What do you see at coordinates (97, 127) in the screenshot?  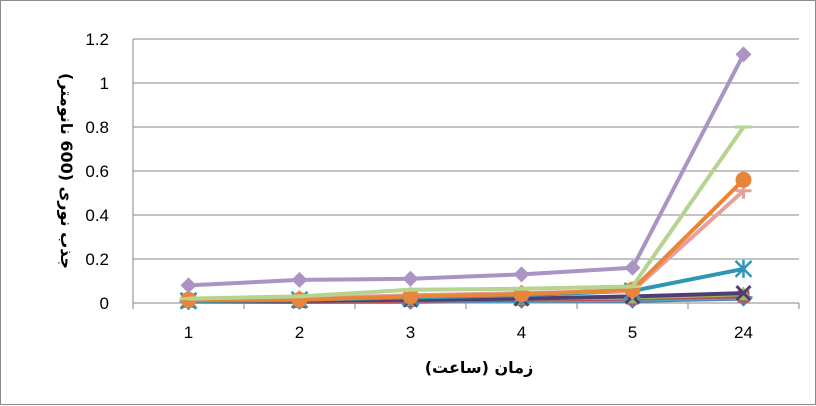 I see `y-tick-label: 0.8` at bounding box center [97, 127].